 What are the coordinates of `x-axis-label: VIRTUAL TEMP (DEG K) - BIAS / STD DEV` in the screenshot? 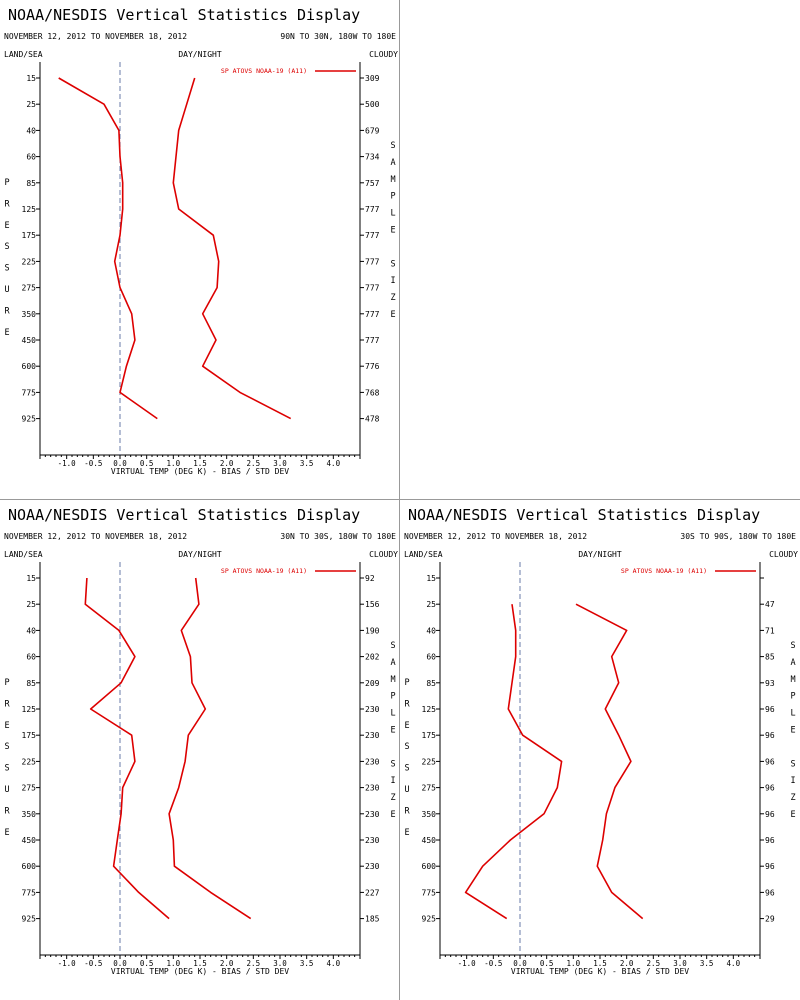 It's located at (200, 971).